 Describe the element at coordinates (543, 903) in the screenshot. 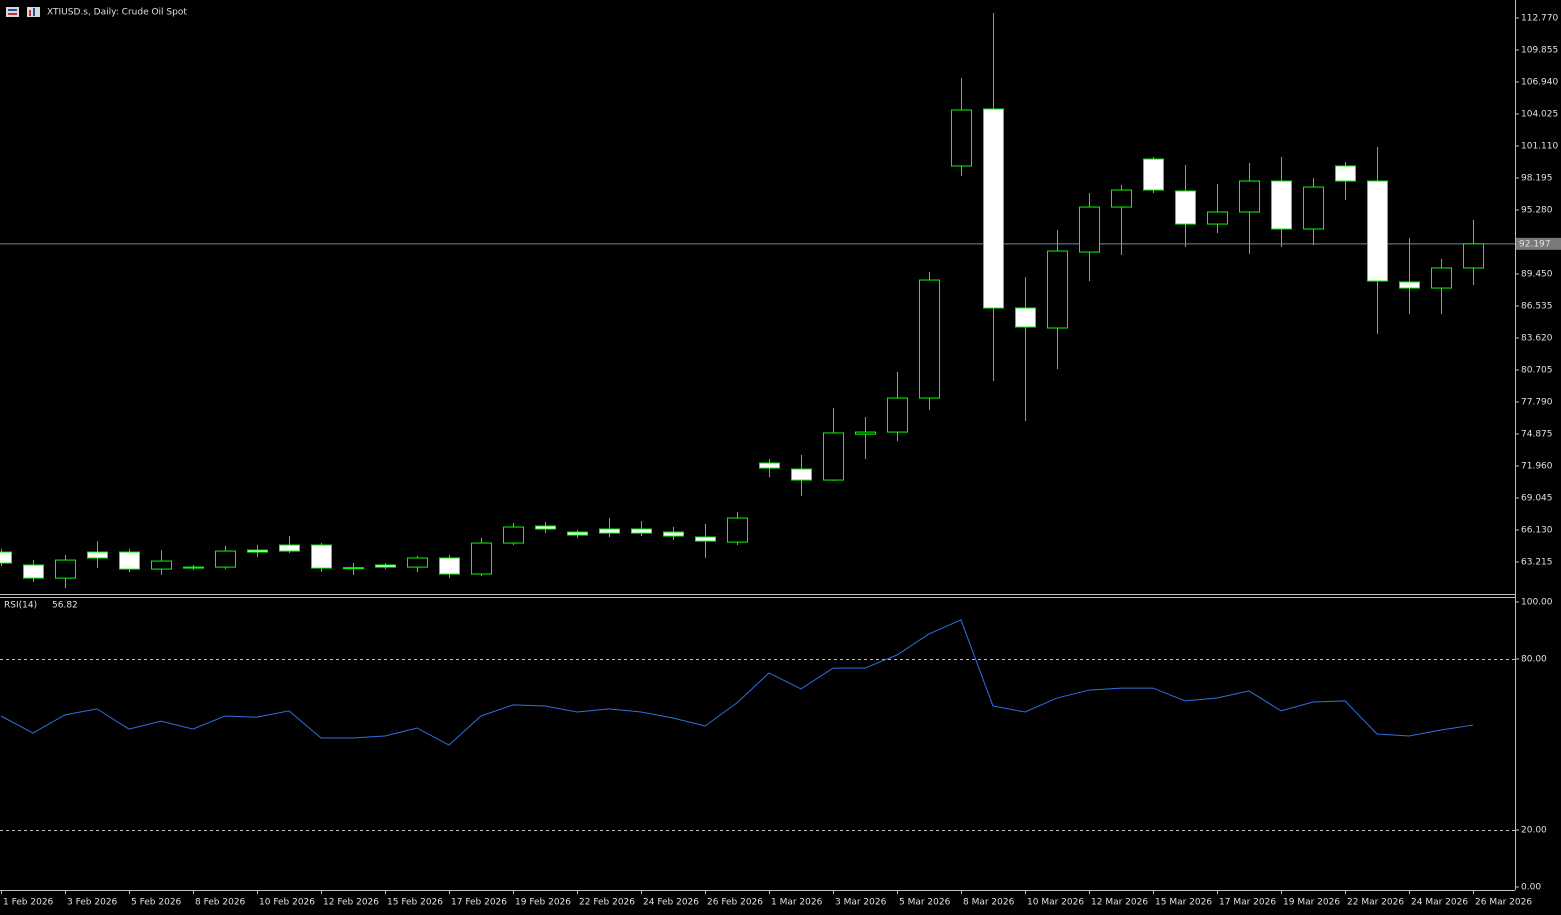

I see `x-tick-label: 19 Feb 2026` at that location.